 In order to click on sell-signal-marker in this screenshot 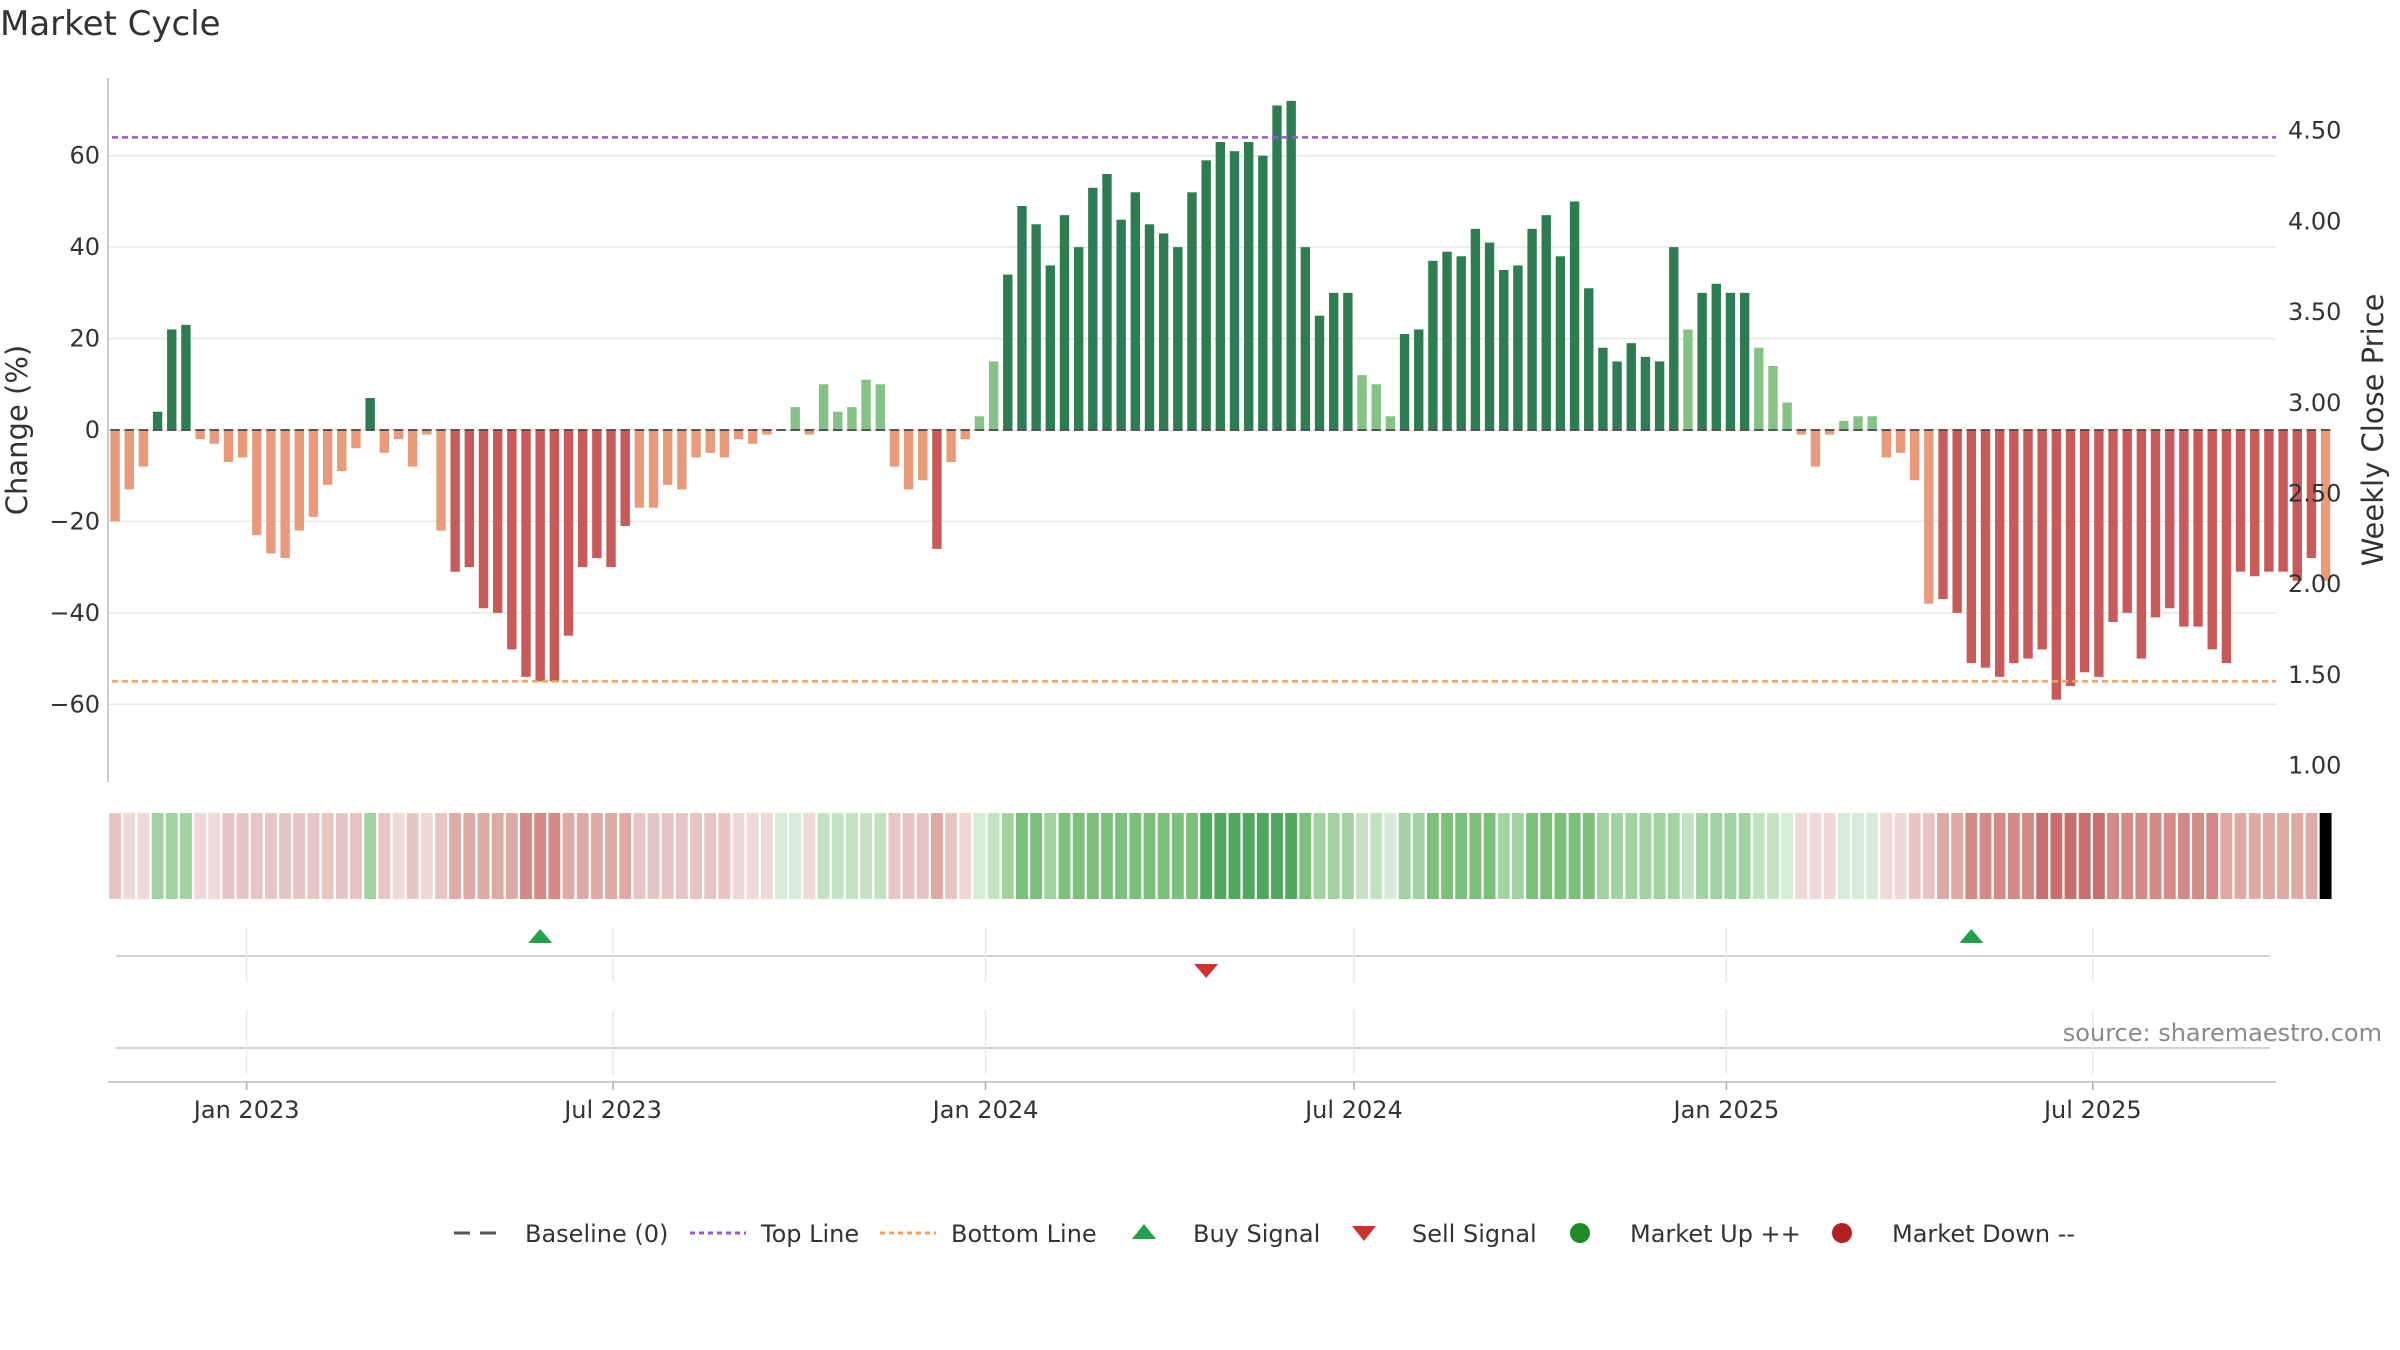, I will do `click(1206, 971)`.